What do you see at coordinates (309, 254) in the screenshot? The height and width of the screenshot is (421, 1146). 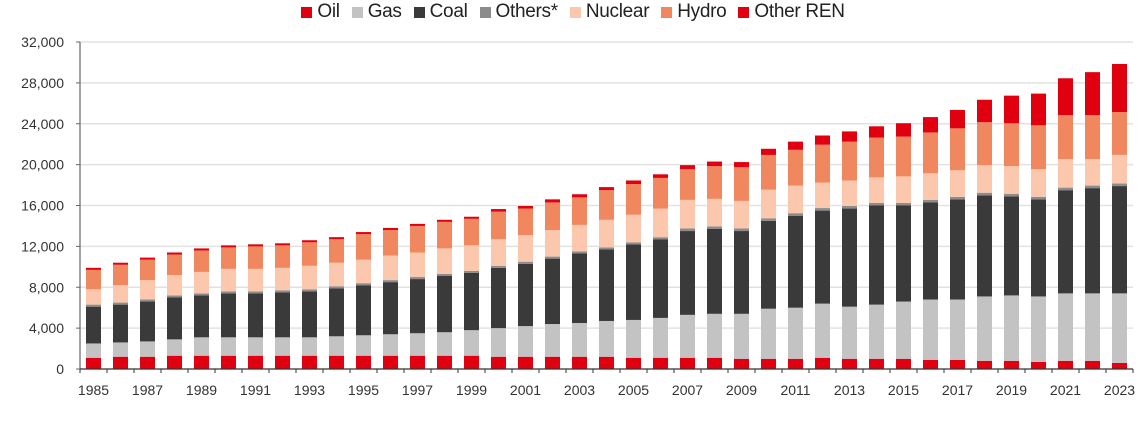 I see `bar-hydro-1993` at bounding box center [309, 254].